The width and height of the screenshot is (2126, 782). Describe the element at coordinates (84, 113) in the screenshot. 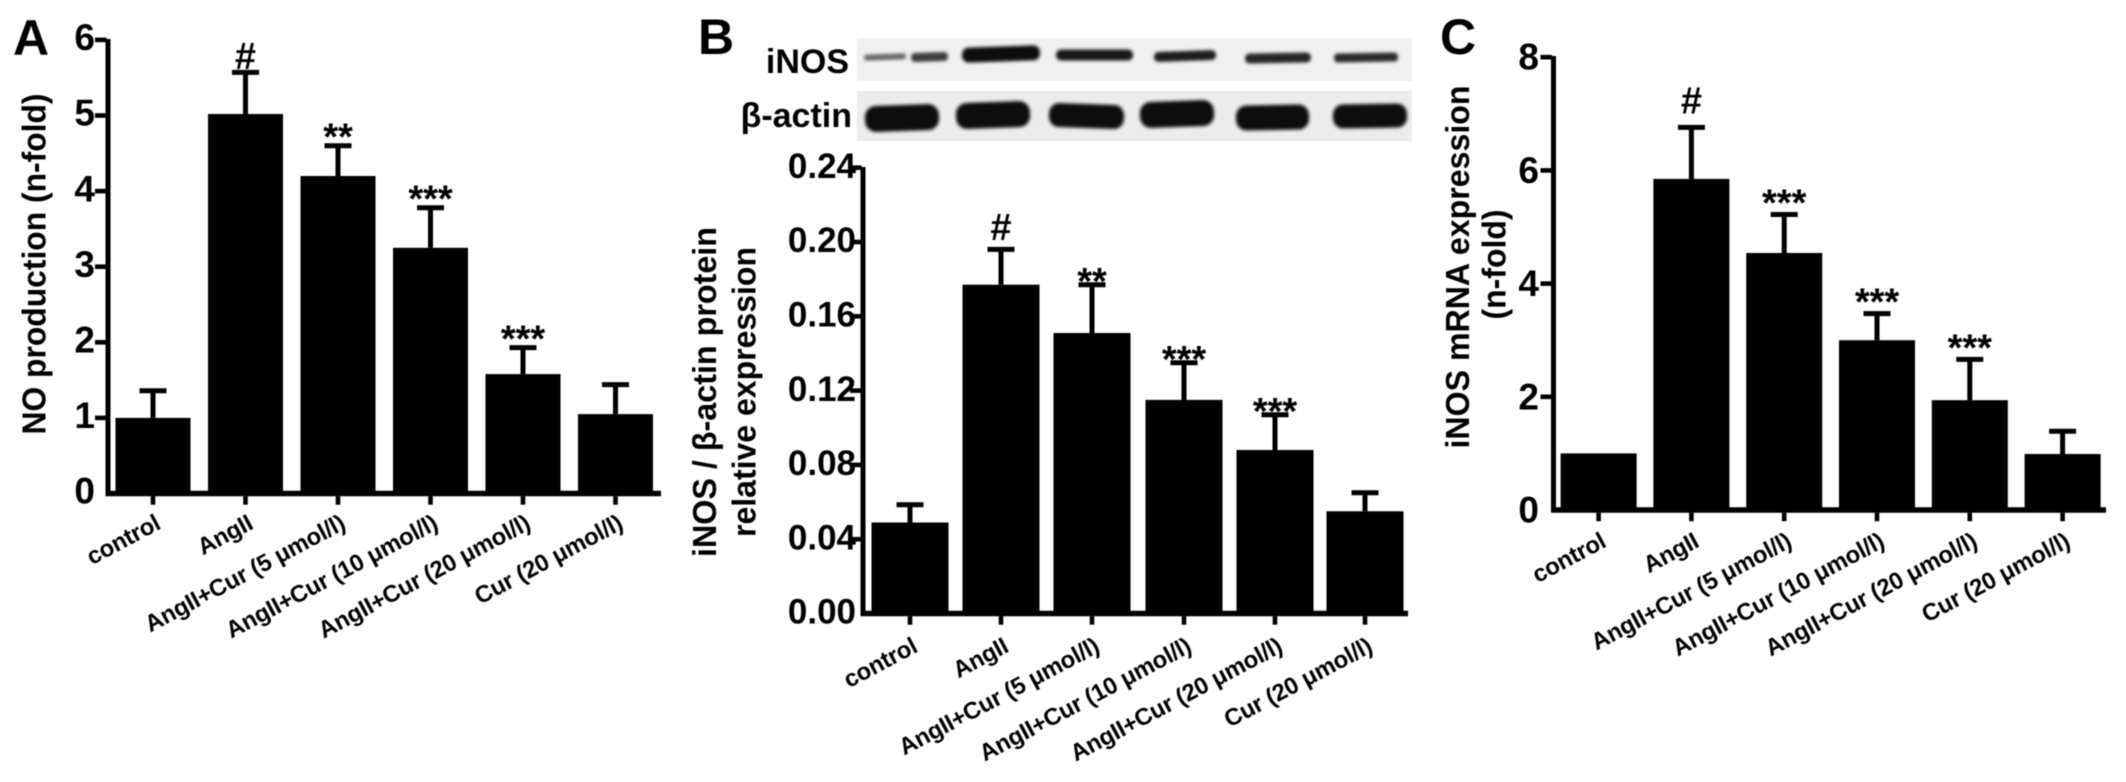

I see `svg-text: 5` at that location.